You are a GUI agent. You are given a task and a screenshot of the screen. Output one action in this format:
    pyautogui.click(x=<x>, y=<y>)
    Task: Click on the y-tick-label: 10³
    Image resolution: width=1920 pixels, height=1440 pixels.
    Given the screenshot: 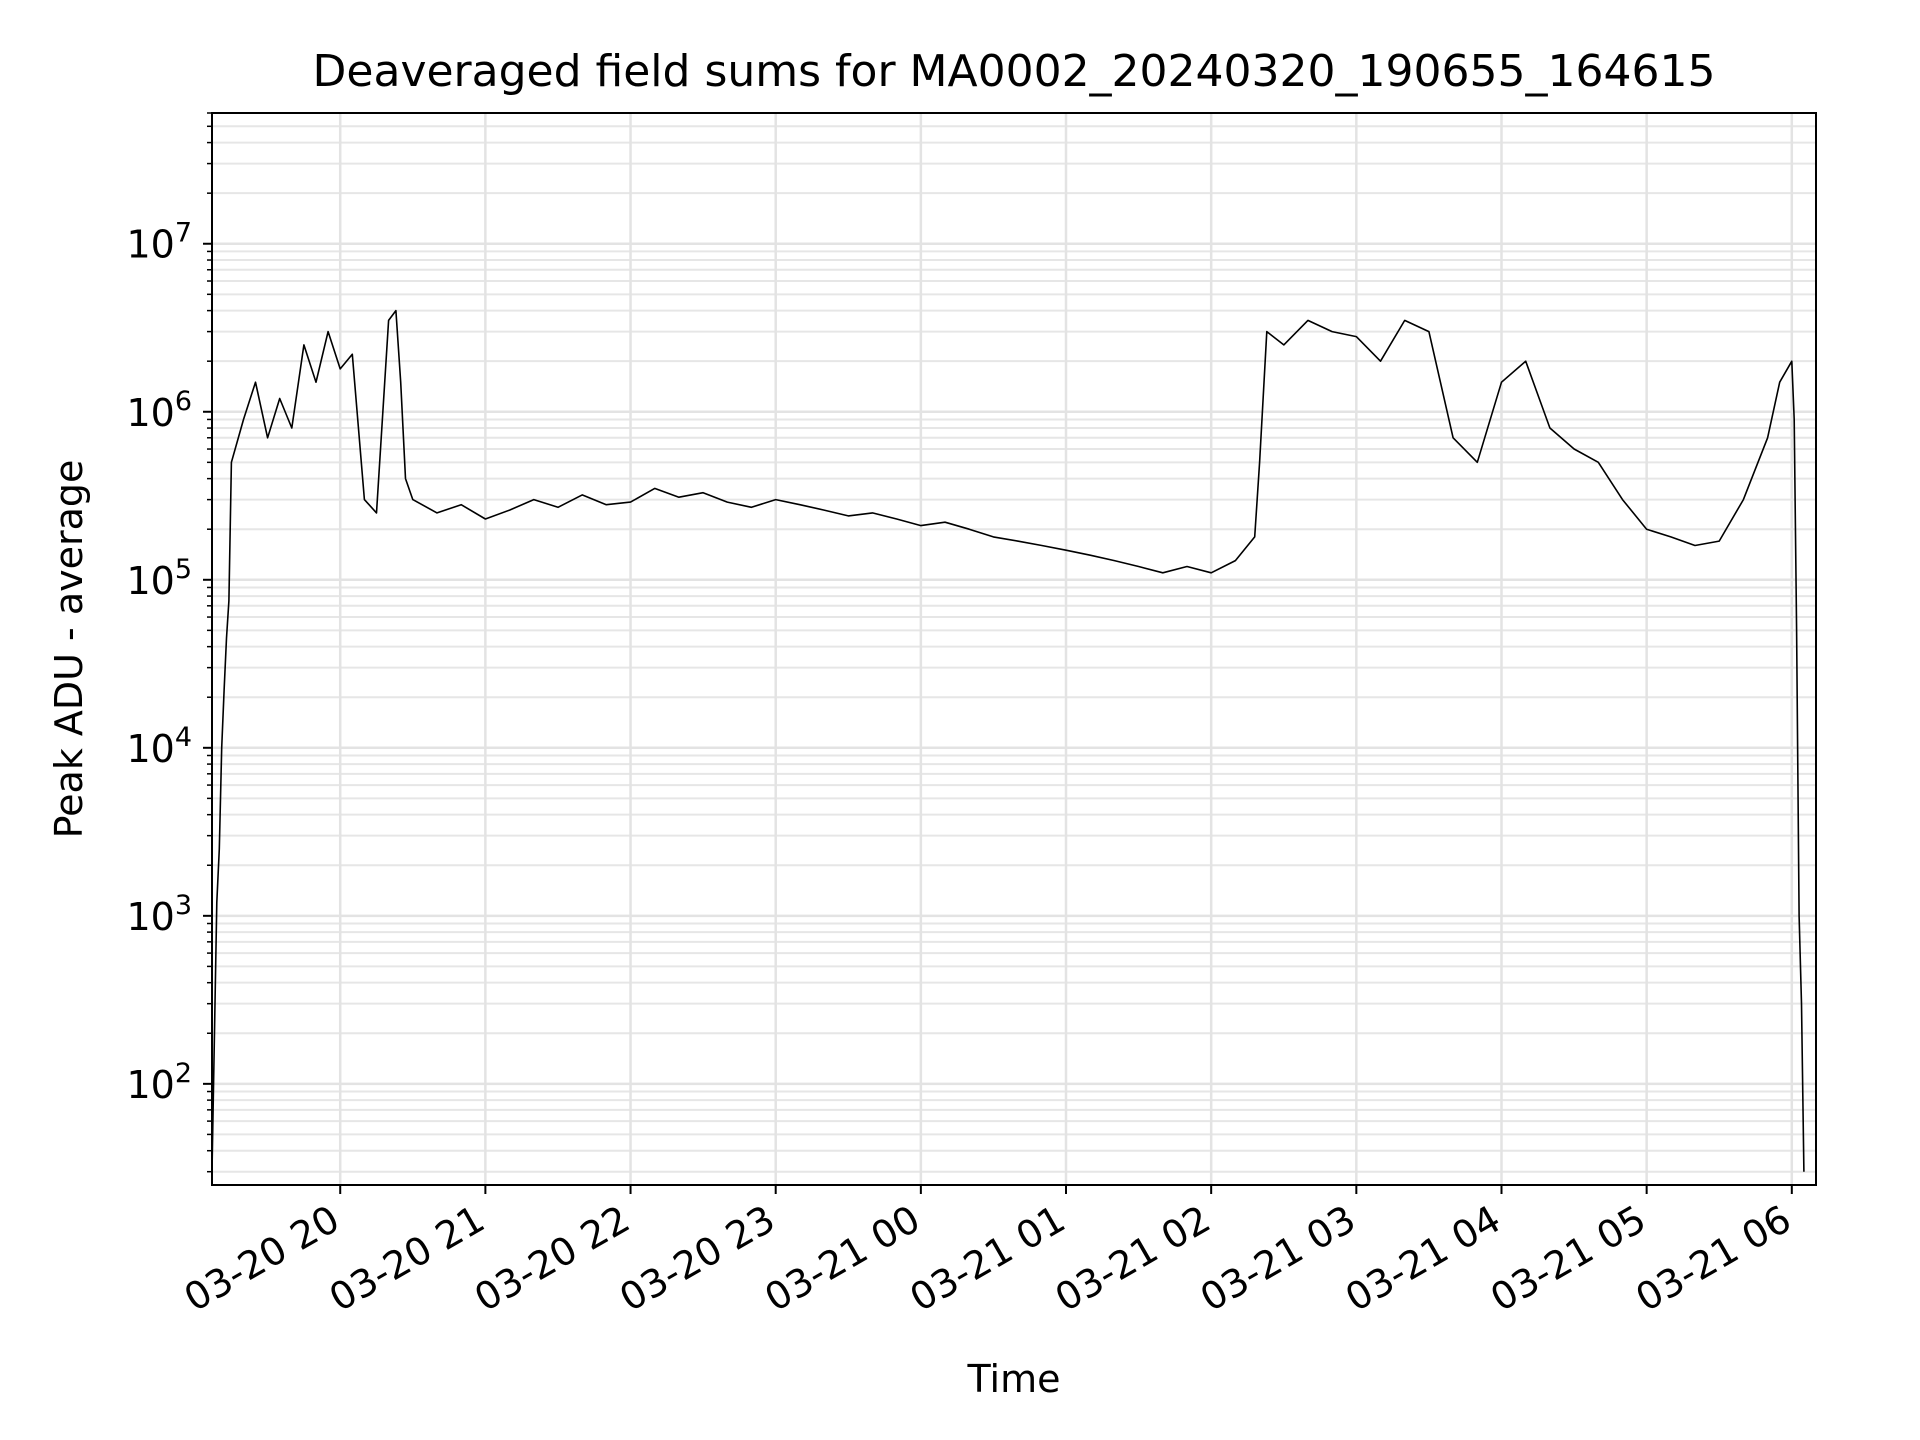 What is the action you would take?
    pyautogui.click(x=159, y=914)
    